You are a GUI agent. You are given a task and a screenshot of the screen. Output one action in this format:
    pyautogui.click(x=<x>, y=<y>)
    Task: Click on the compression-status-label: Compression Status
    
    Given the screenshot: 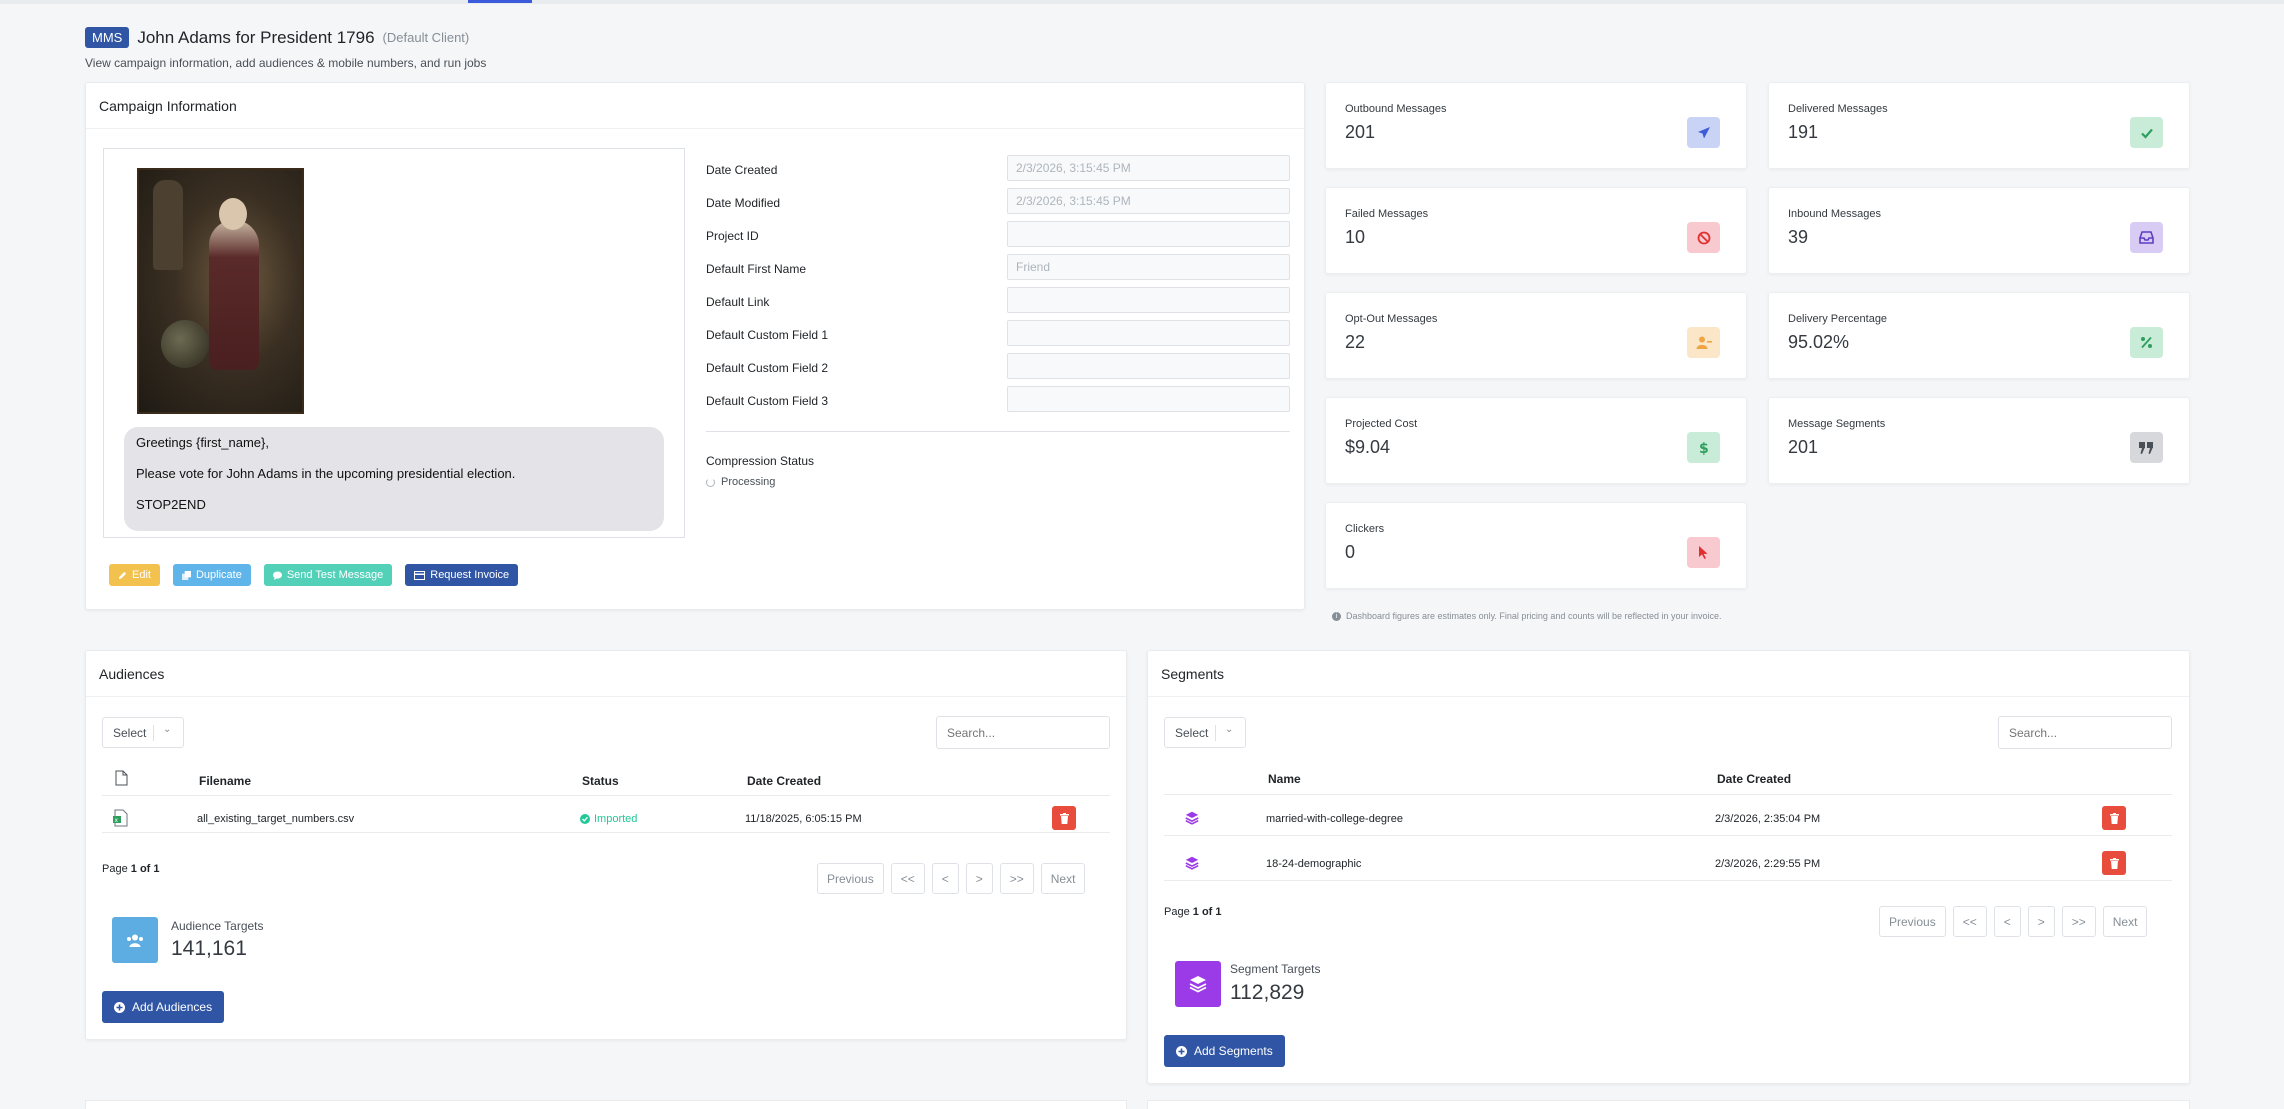 What is the action you would take?
    pyautogui.click(x=760, y=461)
    